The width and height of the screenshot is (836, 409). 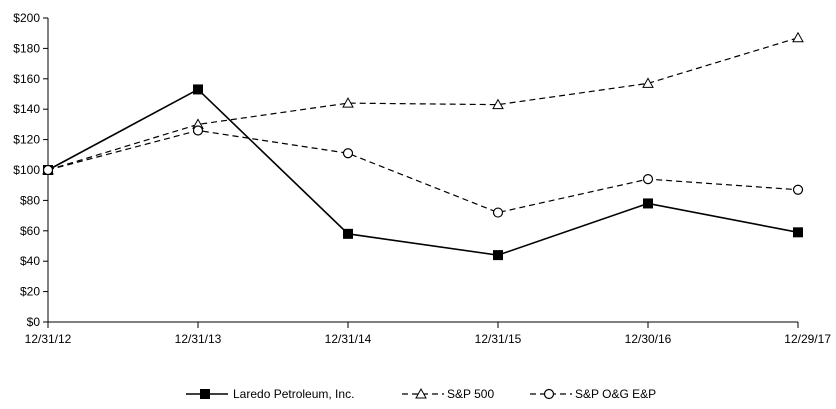 I want to click on y-tick-label: $160, so click(x=26, y=79).